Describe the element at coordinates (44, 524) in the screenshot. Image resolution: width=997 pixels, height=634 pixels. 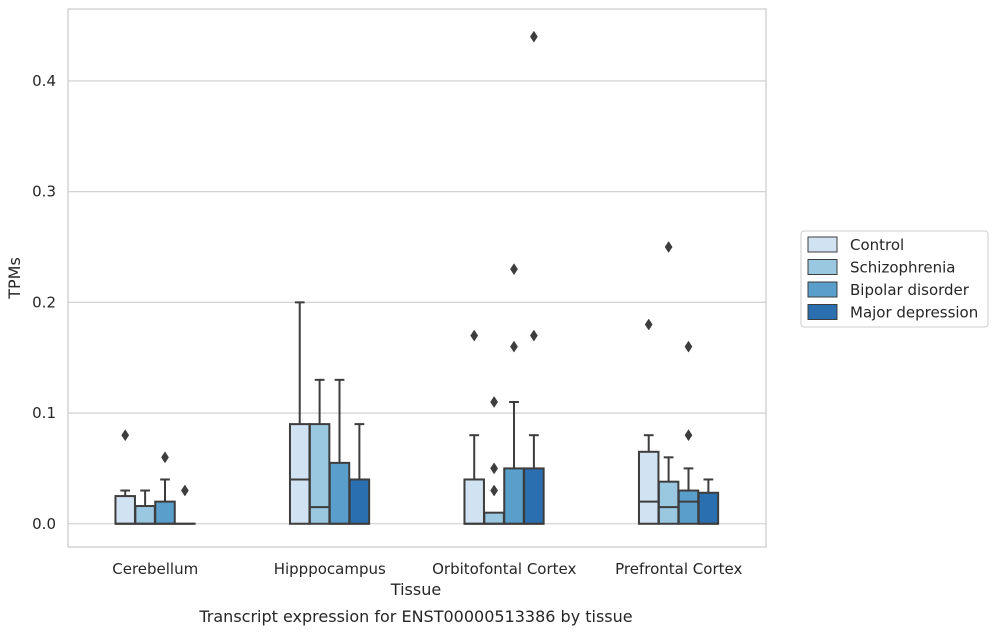
I see `y-tick-label: 0.0` at that location.